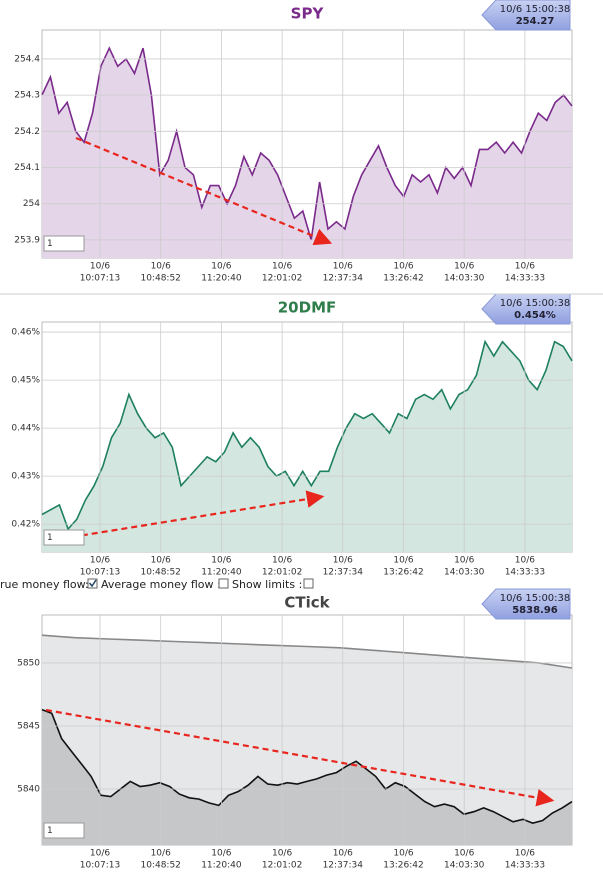  Describe the element at coordinates (267, 584) in the screenshot. I see `control-label: Show limits :` at that location.